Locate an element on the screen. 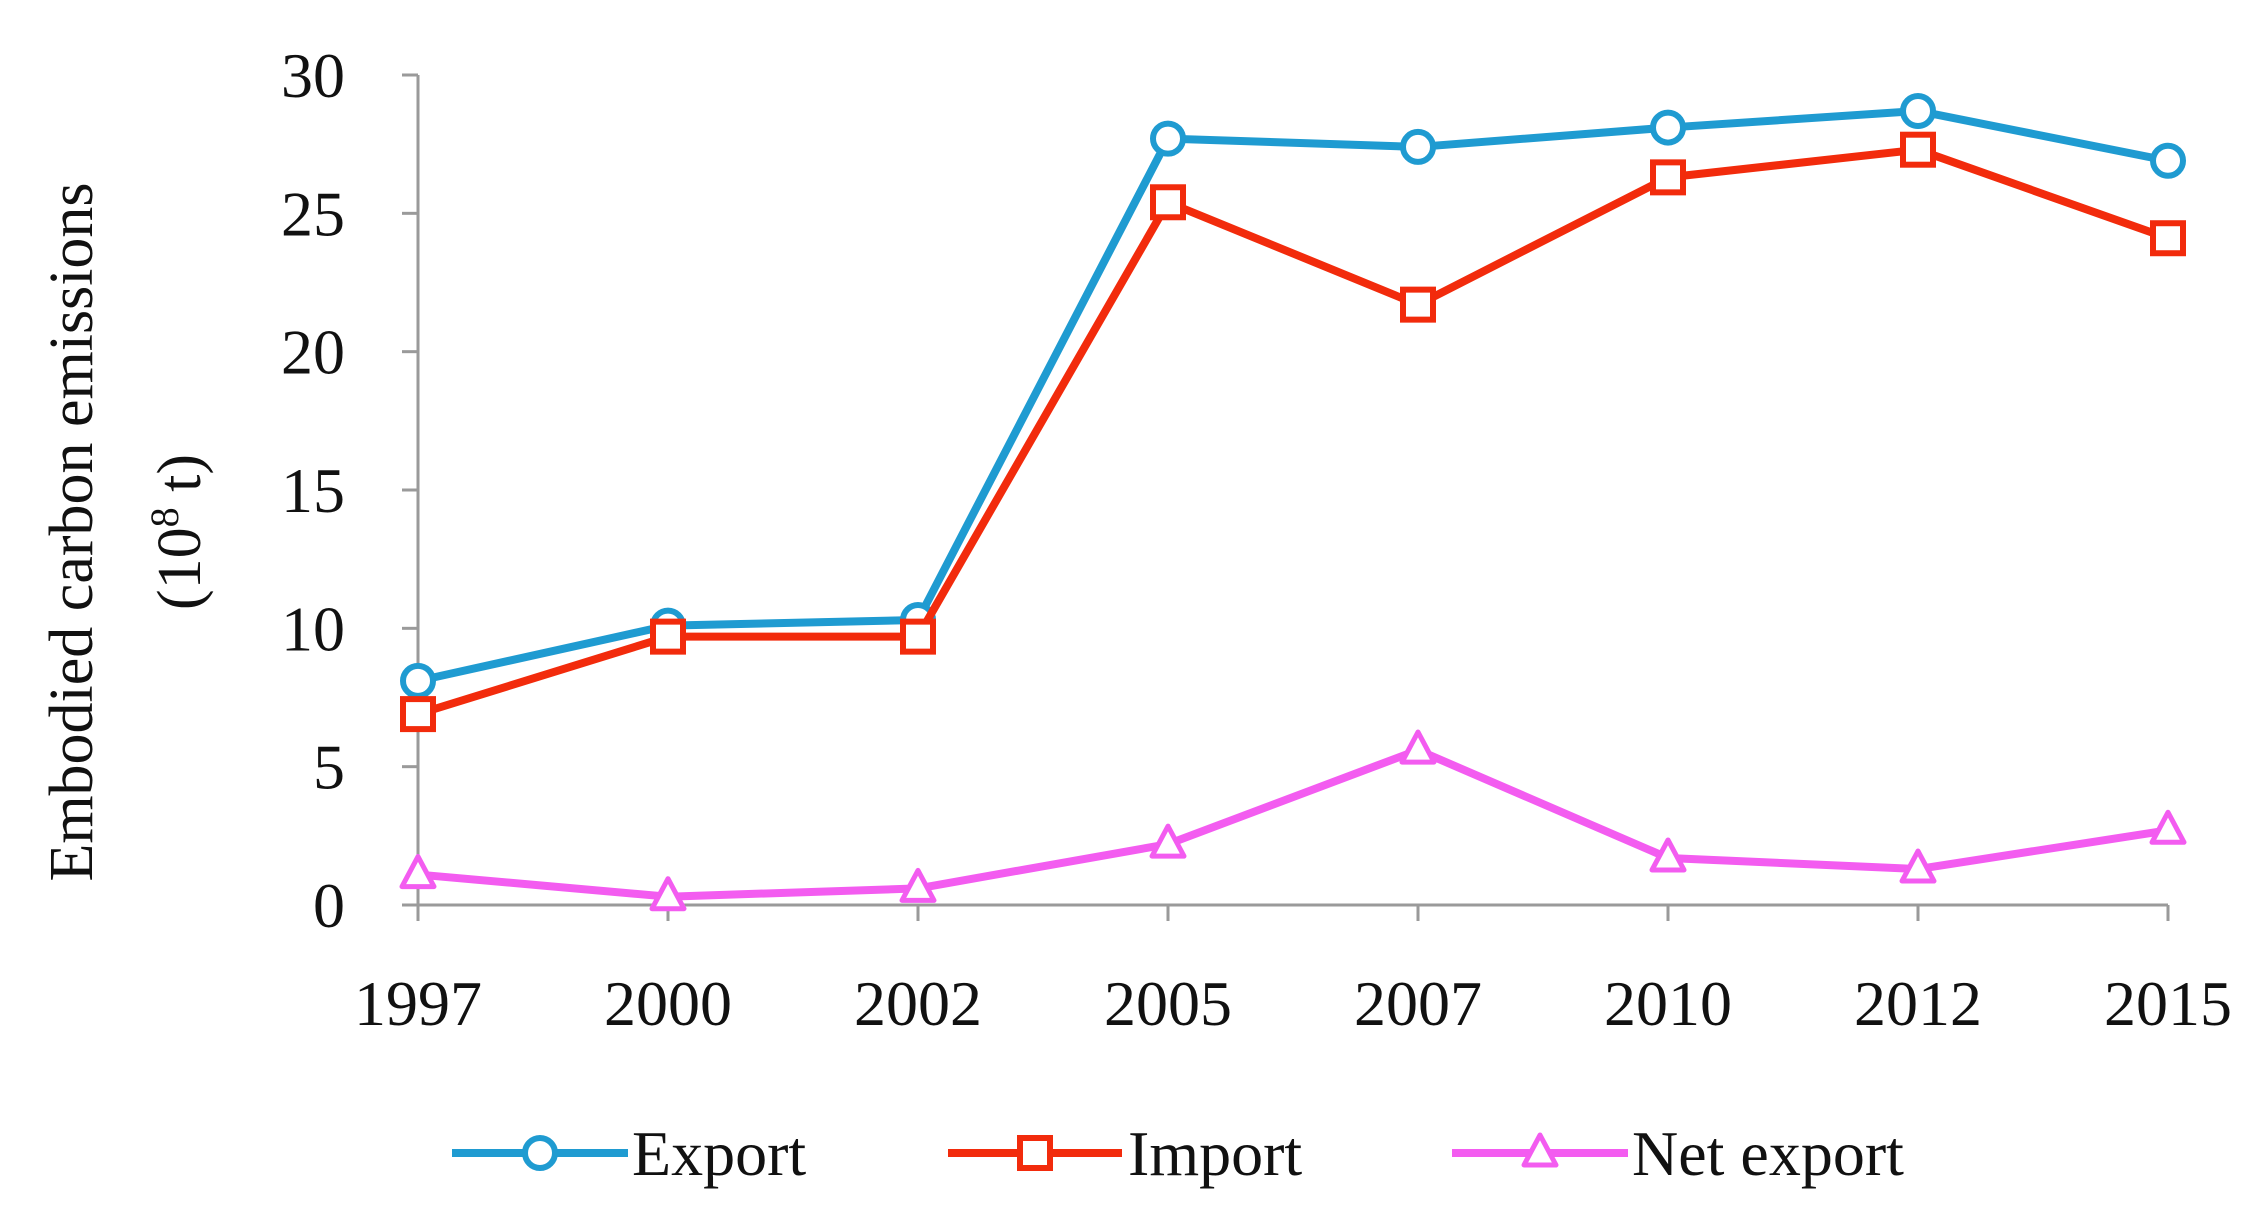 Image resolution: width=2260 pixels, height=1227 pixels. y-tick-label: 25 is located at coordinates (313, 213).